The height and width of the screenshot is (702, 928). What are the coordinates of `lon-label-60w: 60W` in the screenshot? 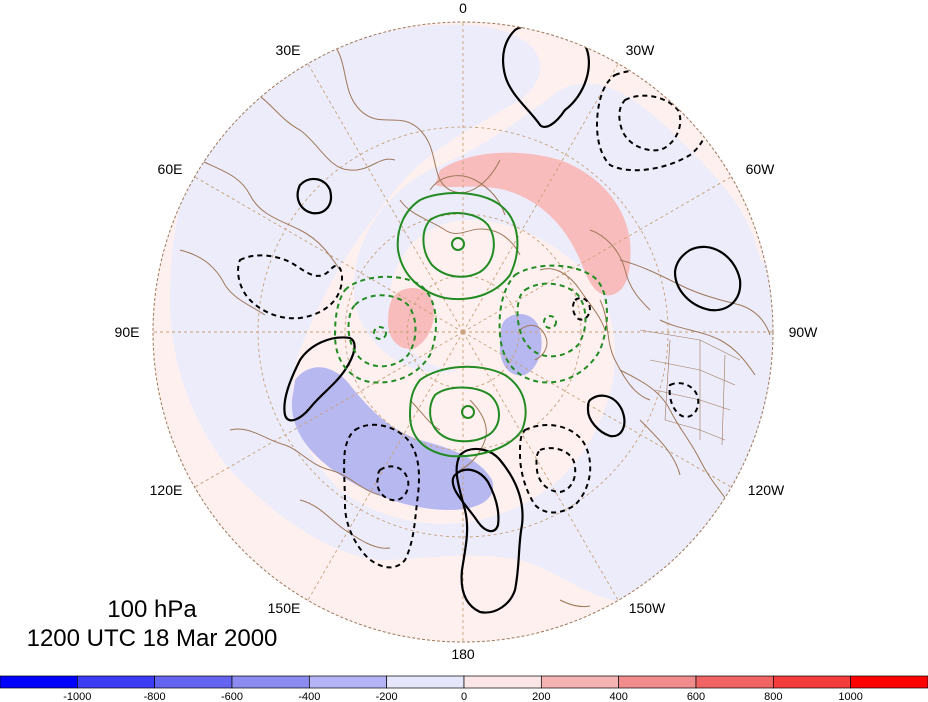 It's located at (761, 169).